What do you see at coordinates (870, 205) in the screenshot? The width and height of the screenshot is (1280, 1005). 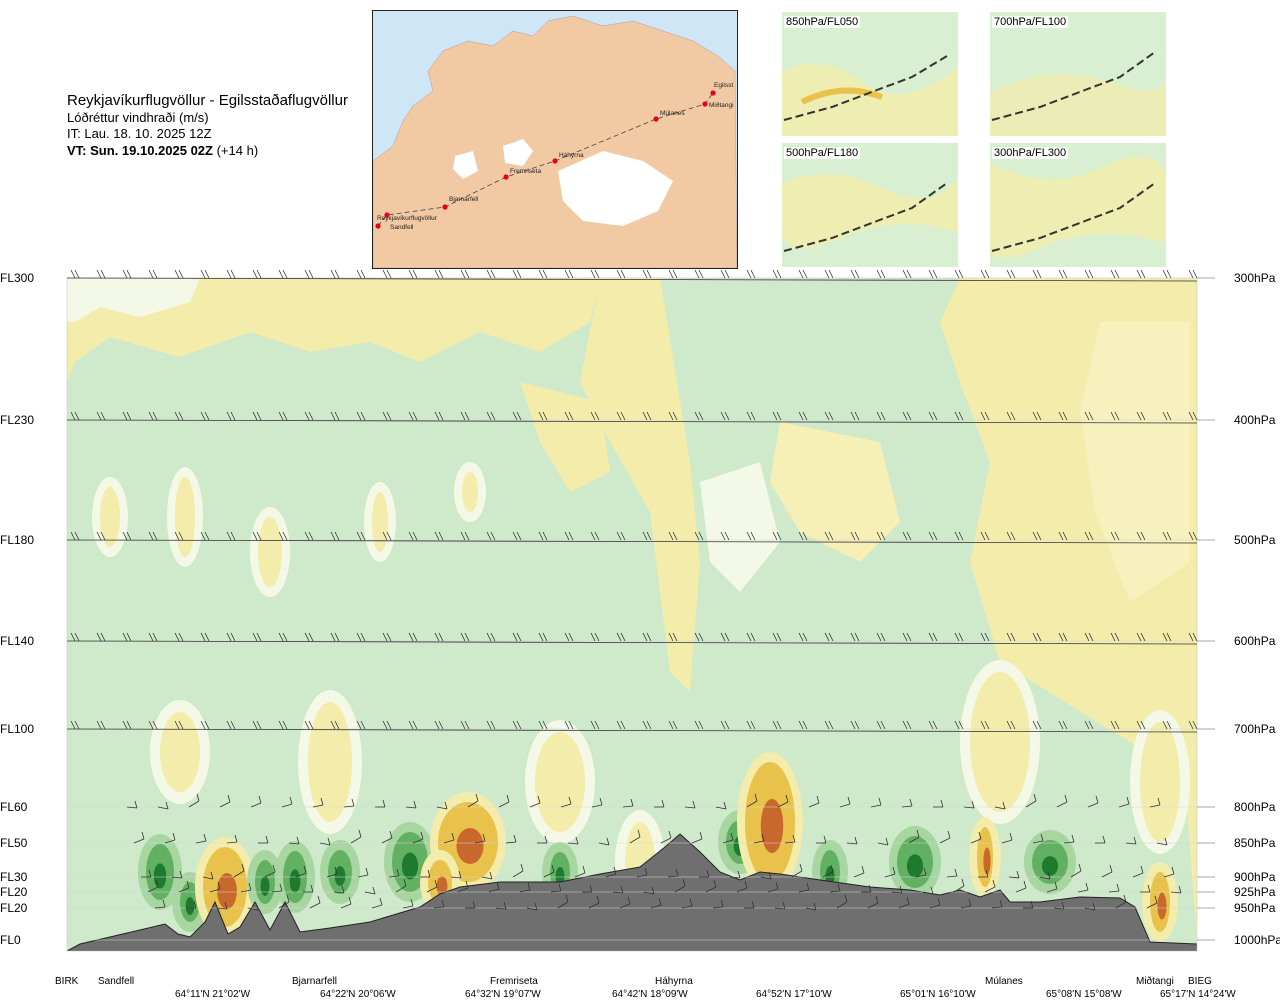 I see `thumbnail-500: 500hPa/FL180` at bounding box center [870, 205].